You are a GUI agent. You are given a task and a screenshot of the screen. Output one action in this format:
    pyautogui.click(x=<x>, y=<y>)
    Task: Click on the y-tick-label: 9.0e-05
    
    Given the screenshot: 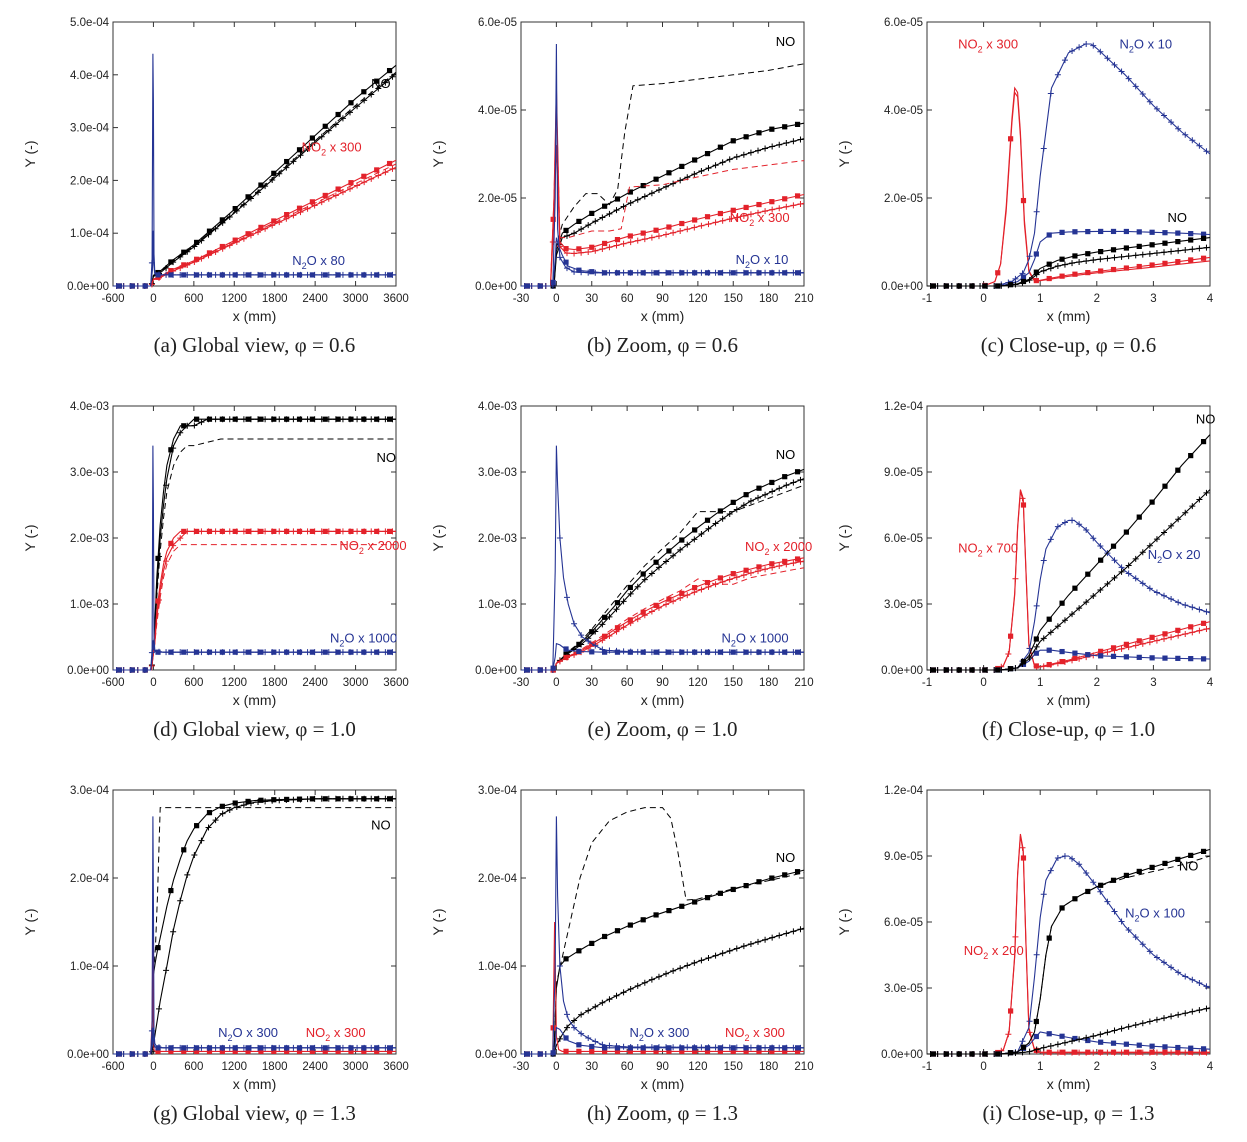 What is the action you would take?
    pyautogui.click(x=903, y=473)
    